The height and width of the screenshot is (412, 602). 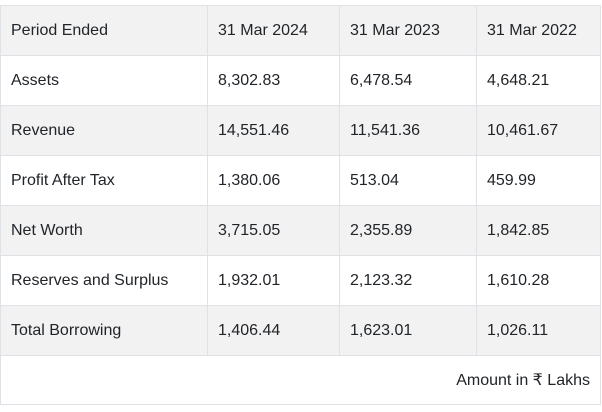 What do you see at coordinates (273, 280) in the screenshot?
I see `cell-value: 1,932.01` at bounding box center [273, 280].